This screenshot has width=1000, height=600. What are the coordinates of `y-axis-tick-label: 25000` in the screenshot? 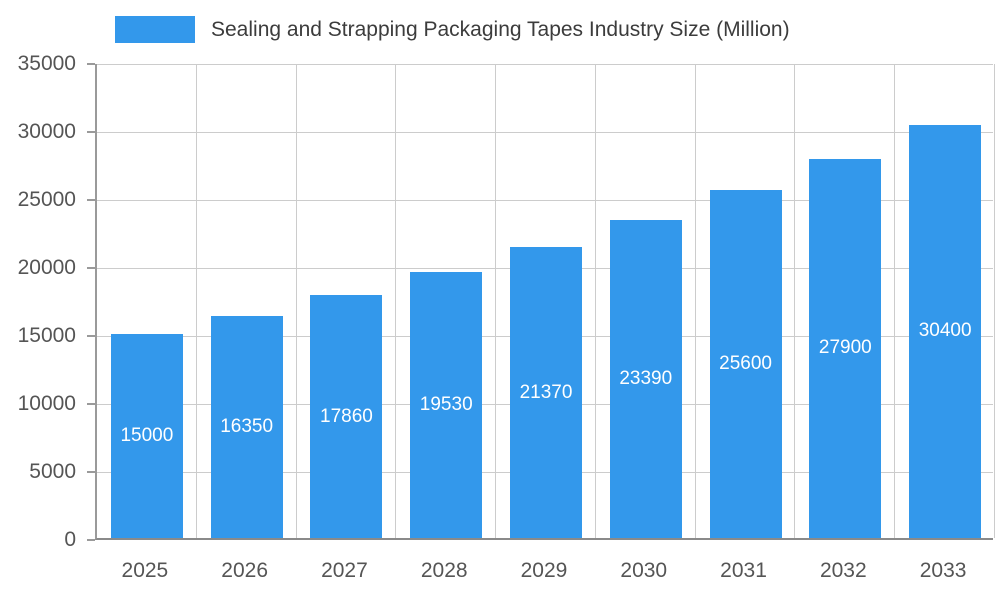 It's located at (46, 199).